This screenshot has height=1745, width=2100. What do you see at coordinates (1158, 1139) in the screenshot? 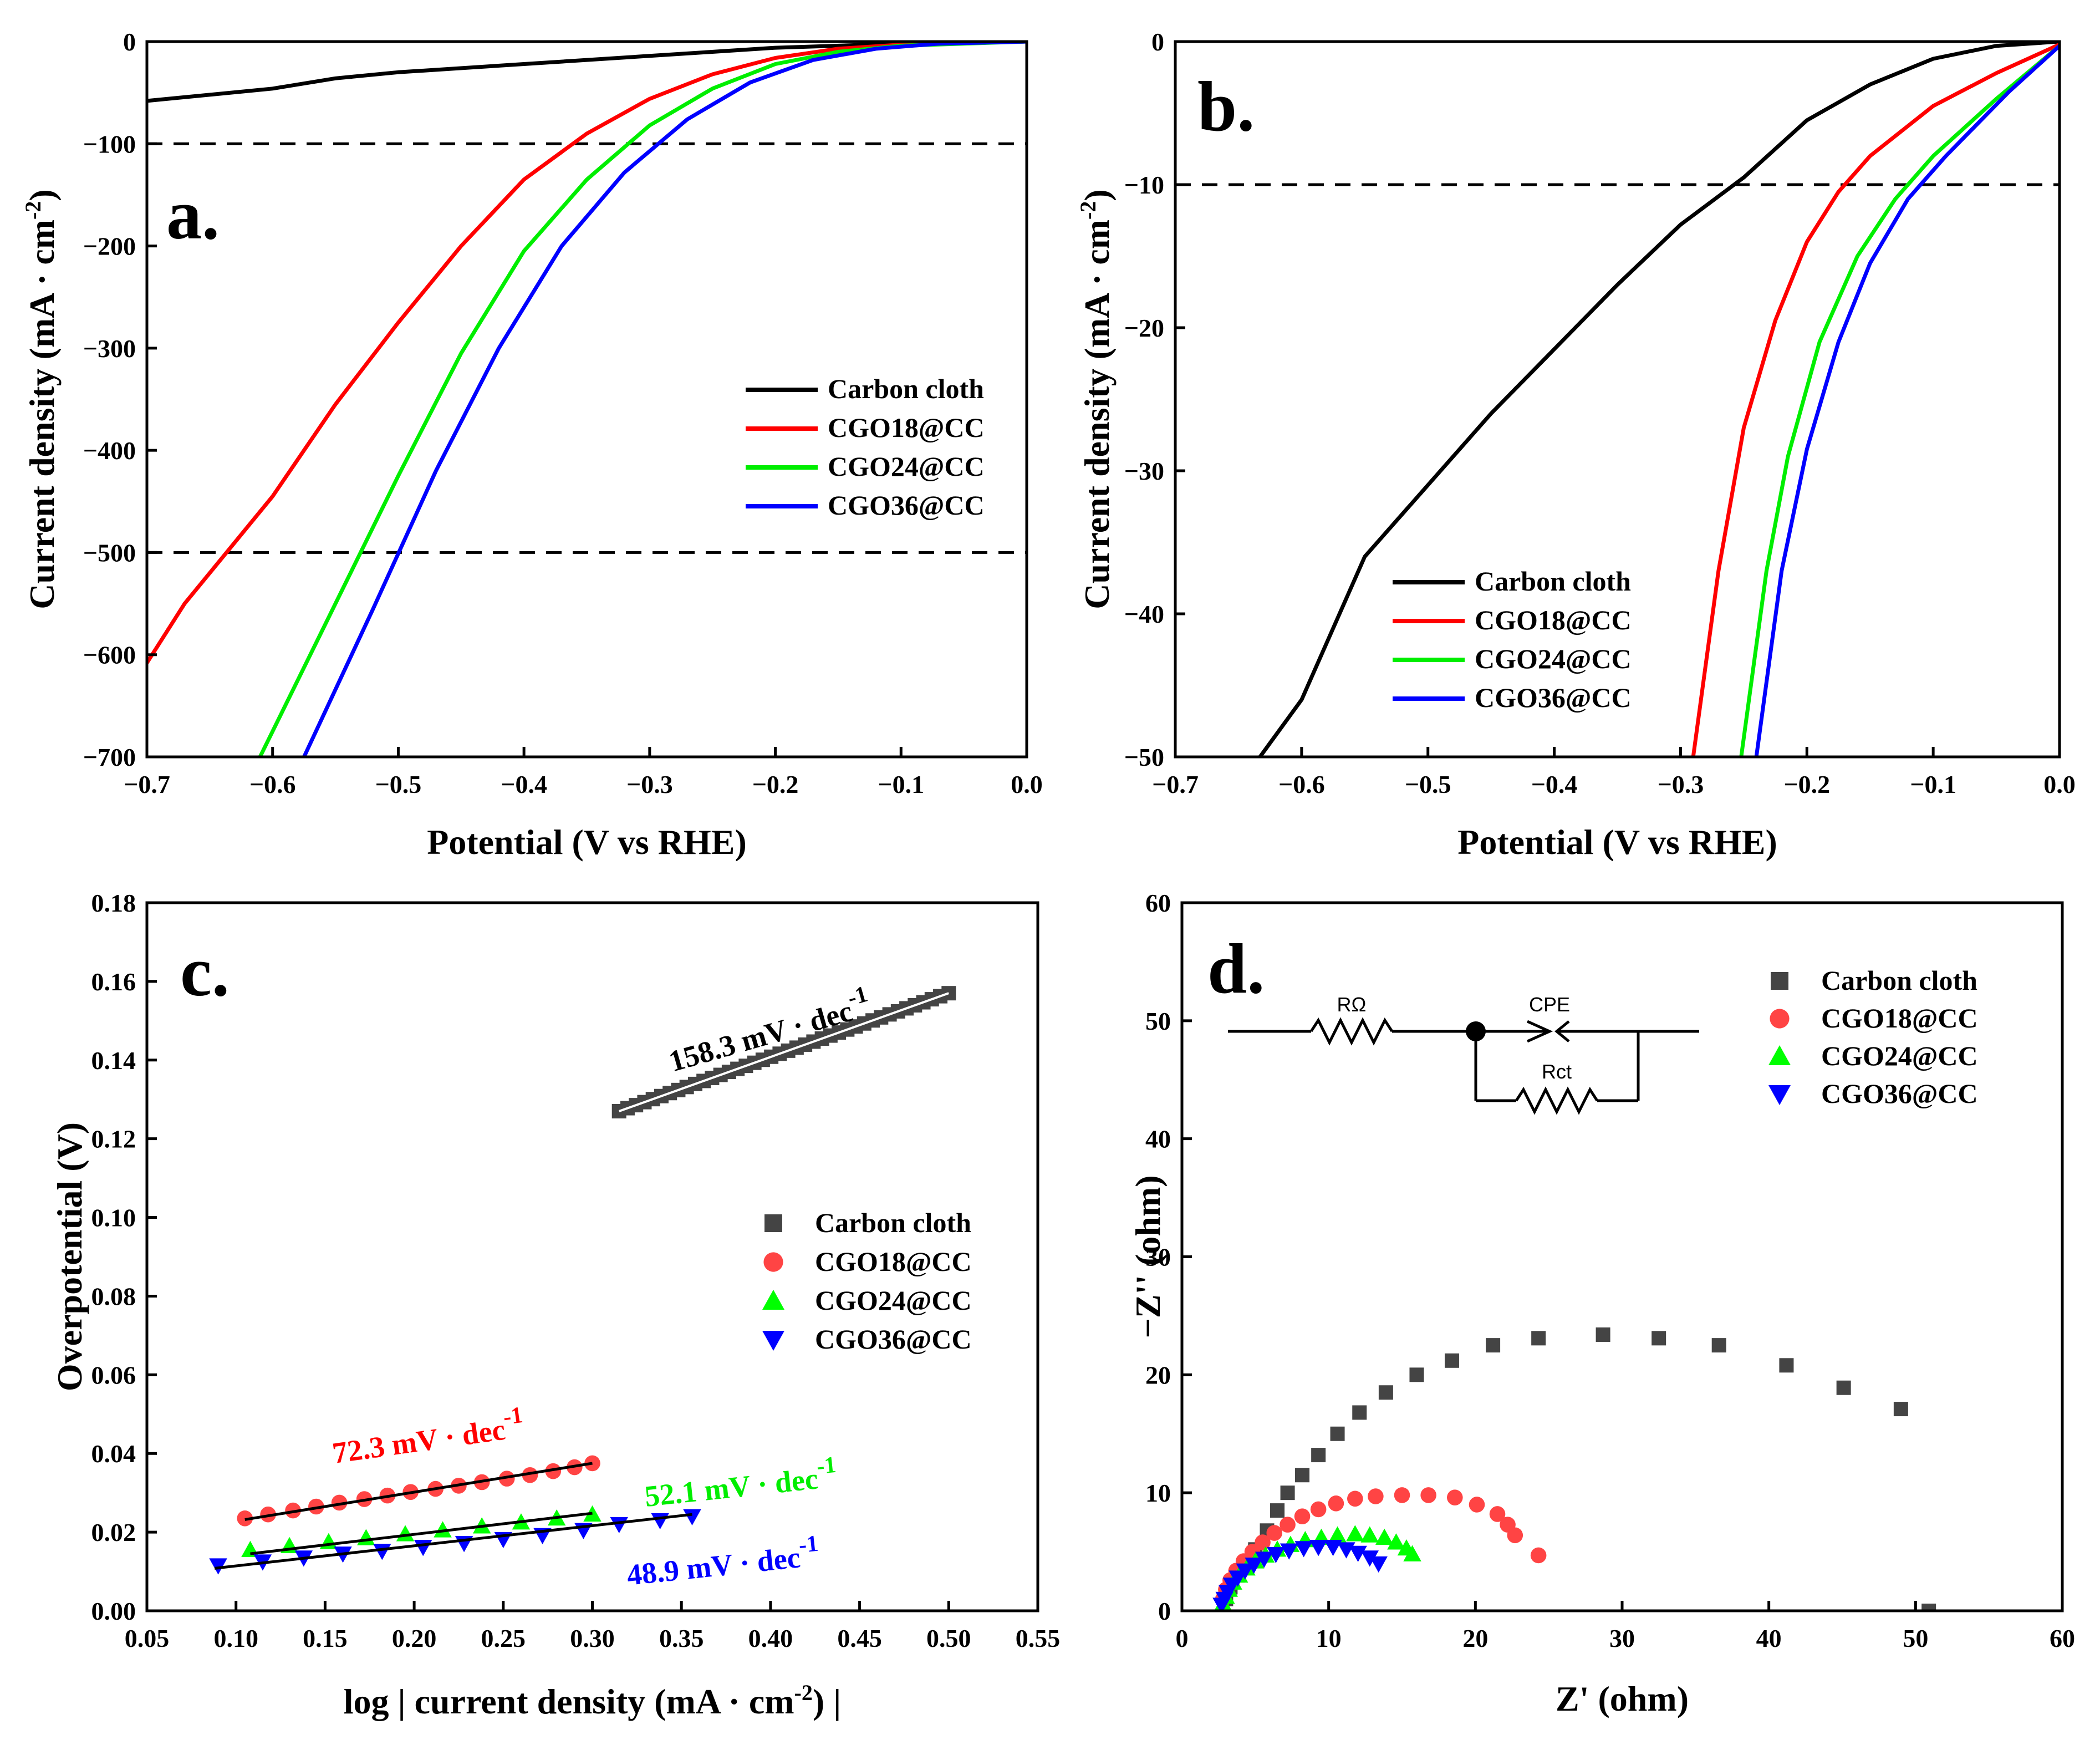
I see `y-tick-label: 40` at bounding box center [1158, 1139].